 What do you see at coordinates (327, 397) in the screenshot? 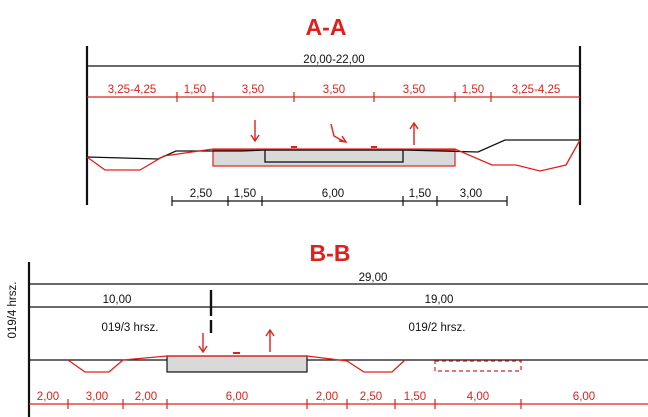
I see `bb-dim-5: 2,00` at bounding box center [327, 397].